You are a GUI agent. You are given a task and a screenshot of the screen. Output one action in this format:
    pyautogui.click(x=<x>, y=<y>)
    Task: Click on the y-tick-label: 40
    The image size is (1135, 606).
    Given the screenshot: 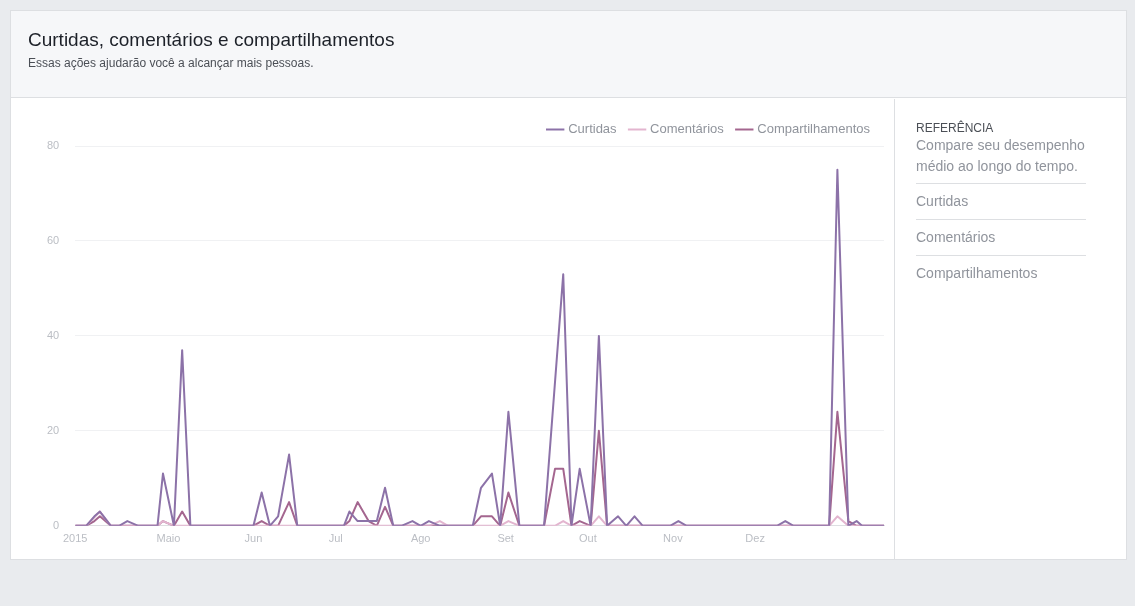 What is the action you would take?
    pyautogui.click(x=53, y=334)
    